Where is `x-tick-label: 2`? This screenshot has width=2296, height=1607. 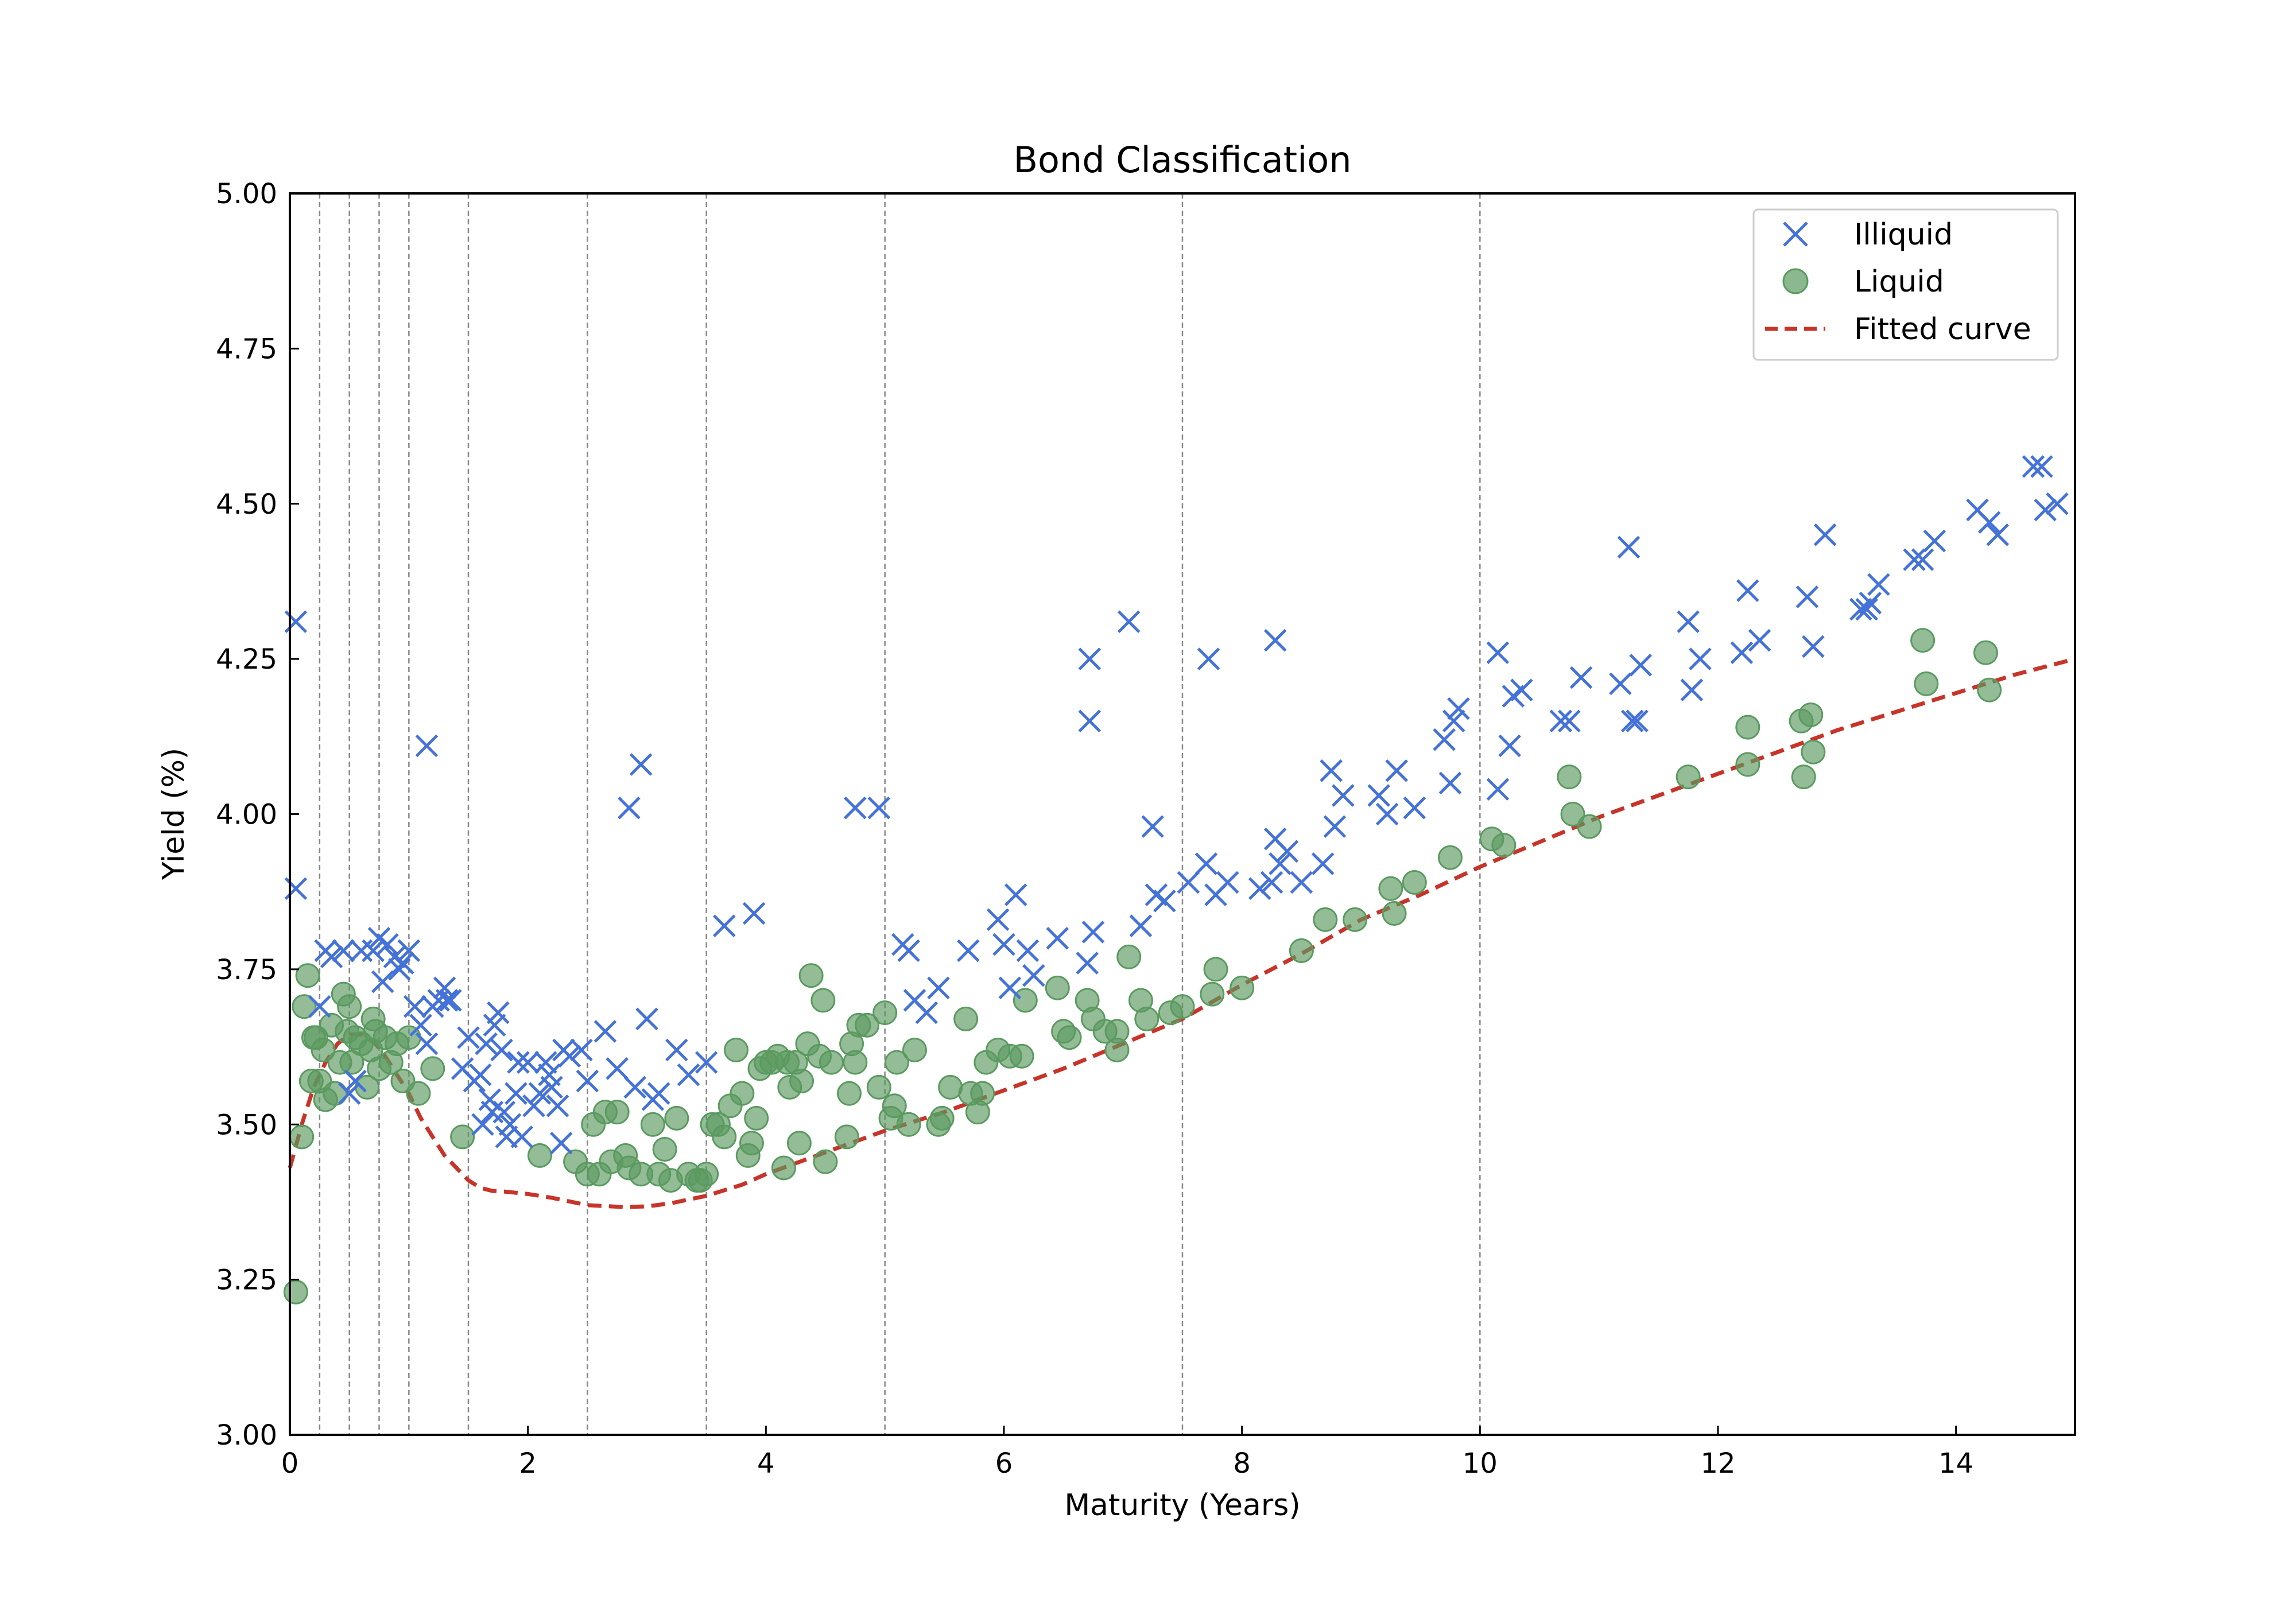 x-tick-label: 2 is located at coordinates (528, 1463).